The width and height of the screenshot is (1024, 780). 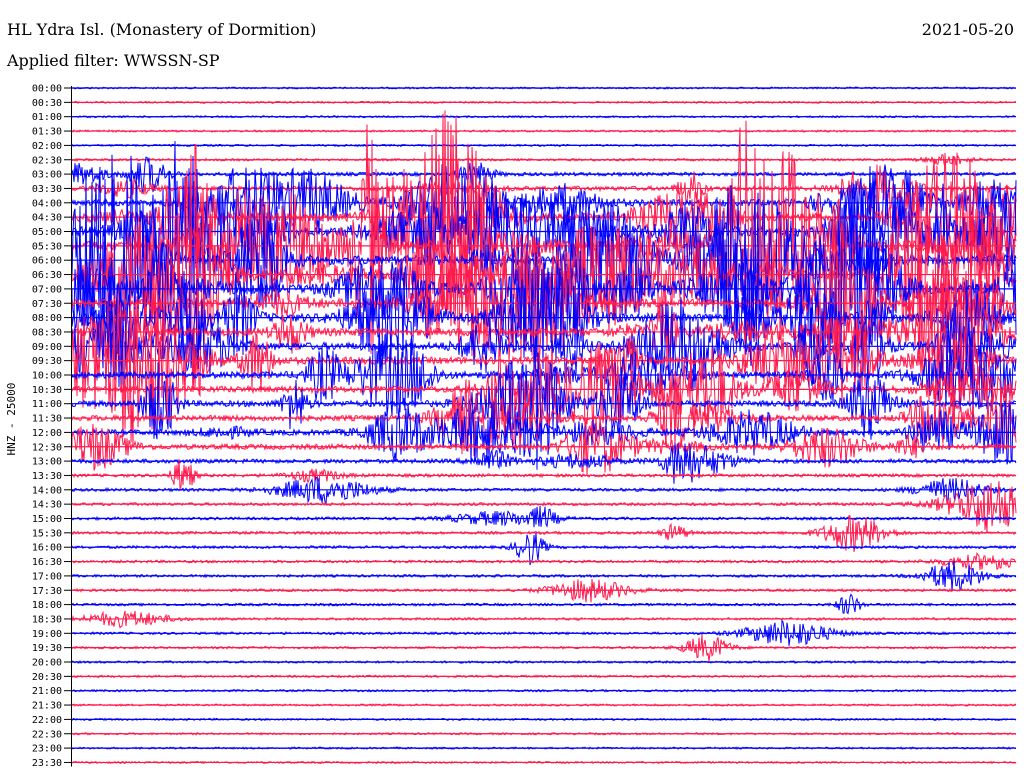 I want to click on time-tick-label: 13:00, so click(x=47, y=462).